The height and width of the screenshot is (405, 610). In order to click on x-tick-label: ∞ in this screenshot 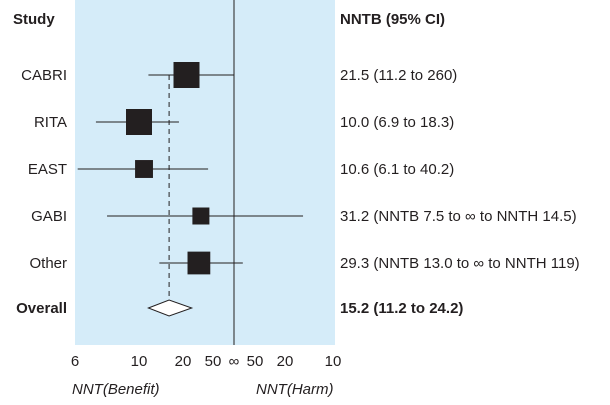, I will do `click(234, 361)`.